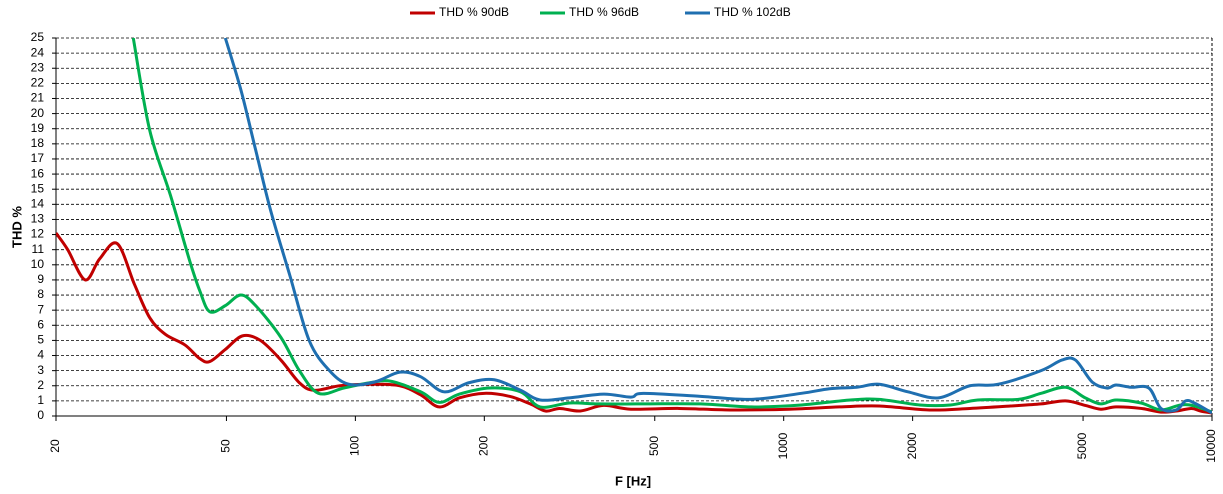 The height and width of the screenshot is (494, 1223). What do you see at coordinates (474, 12) in the screenshot?
I see `legend-label: THD % 90dB` at bounding box center [474, 12].